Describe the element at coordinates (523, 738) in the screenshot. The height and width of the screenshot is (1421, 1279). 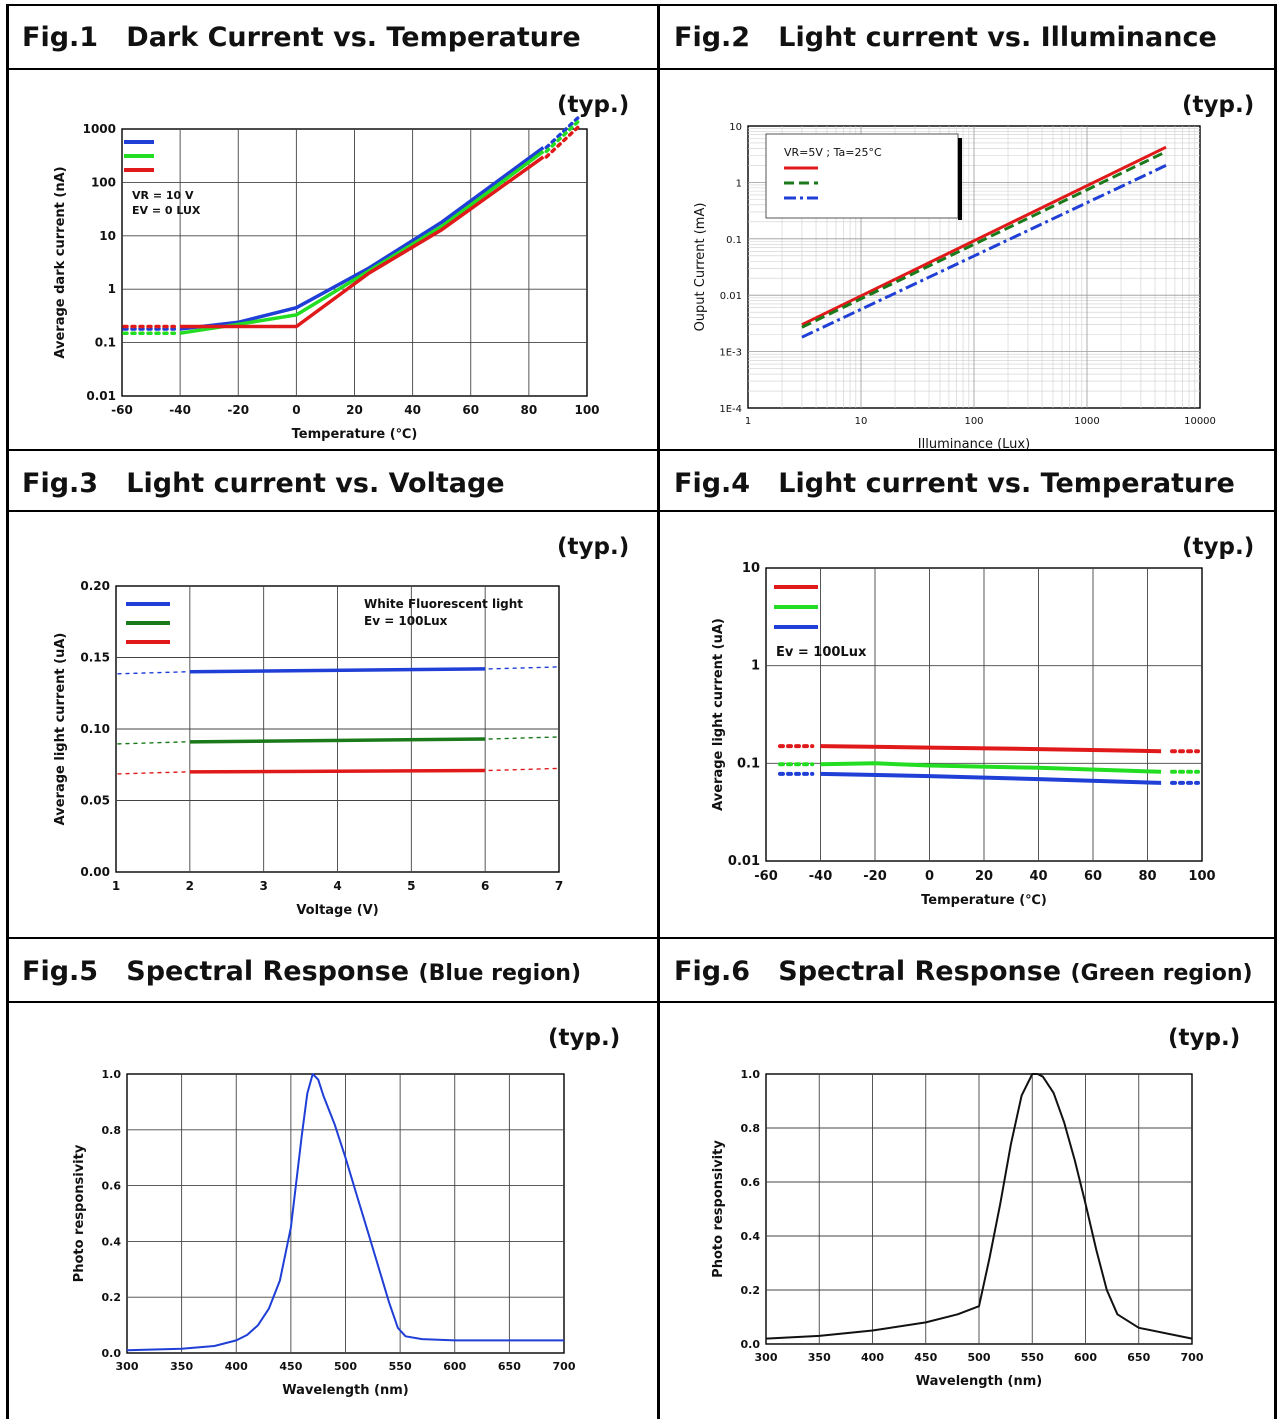
I see `series-extension-darkgreen` at that location.